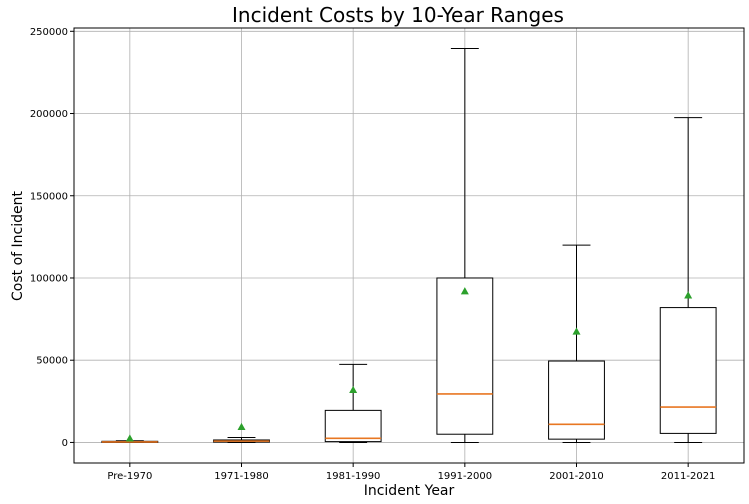  I want to click on y-axis-ticks: 0 50000 100000 150000 200000 250000, so click(52, 238).